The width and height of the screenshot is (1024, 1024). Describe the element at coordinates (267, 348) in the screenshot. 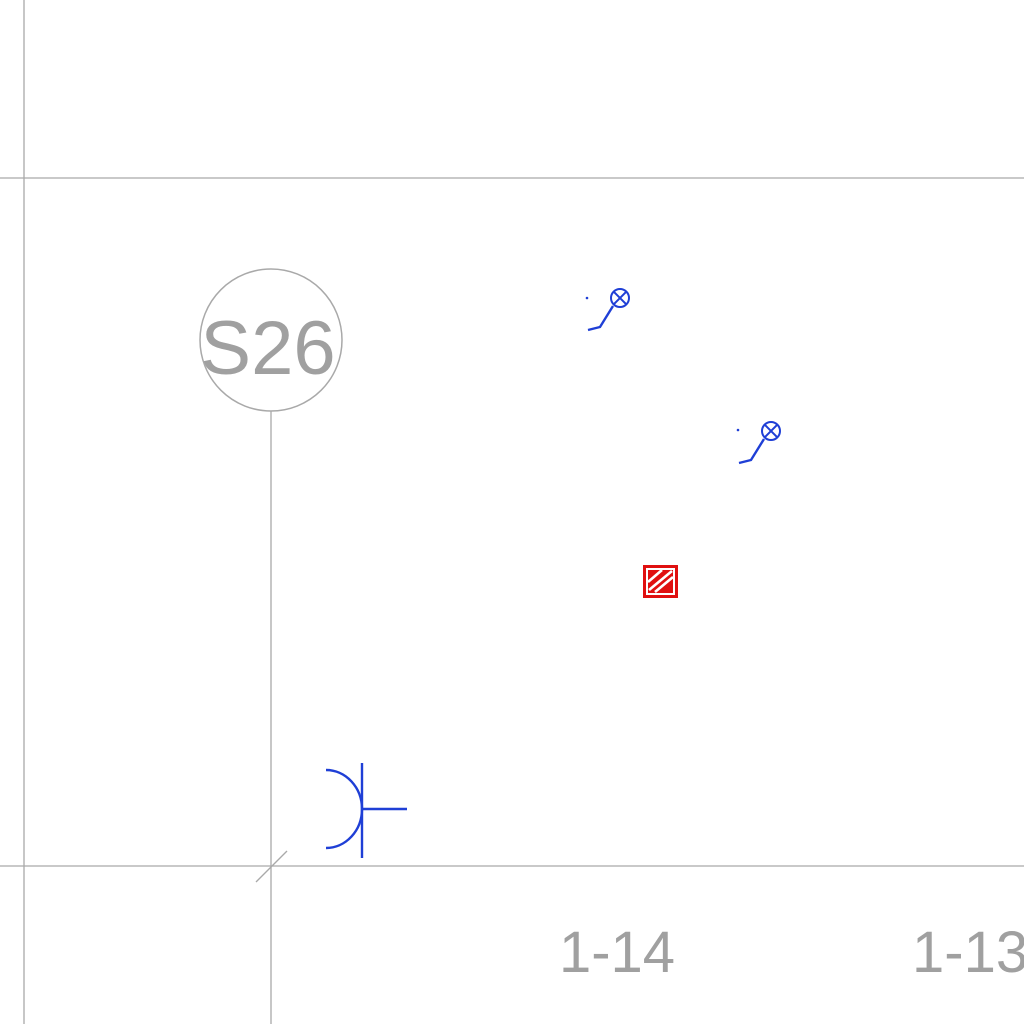

I see `grid-bubble-label: S26` at that location.